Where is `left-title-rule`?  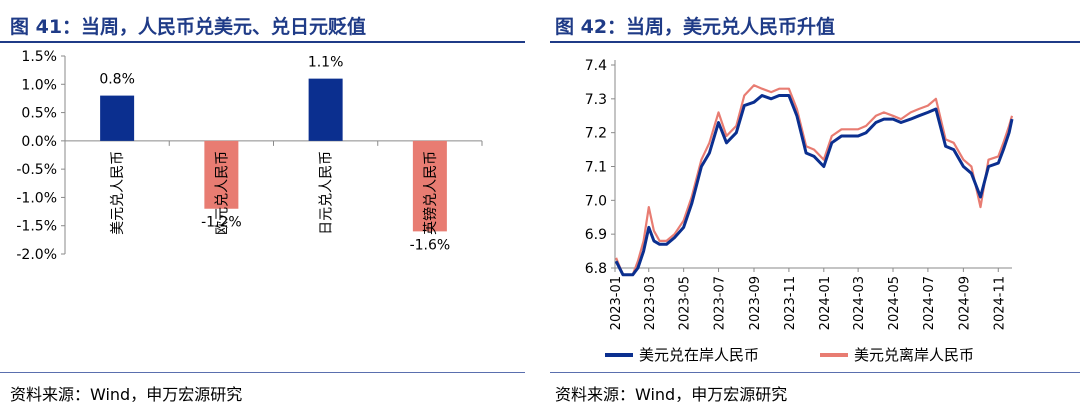
left-title-rule is located at coordinates (262, 42).